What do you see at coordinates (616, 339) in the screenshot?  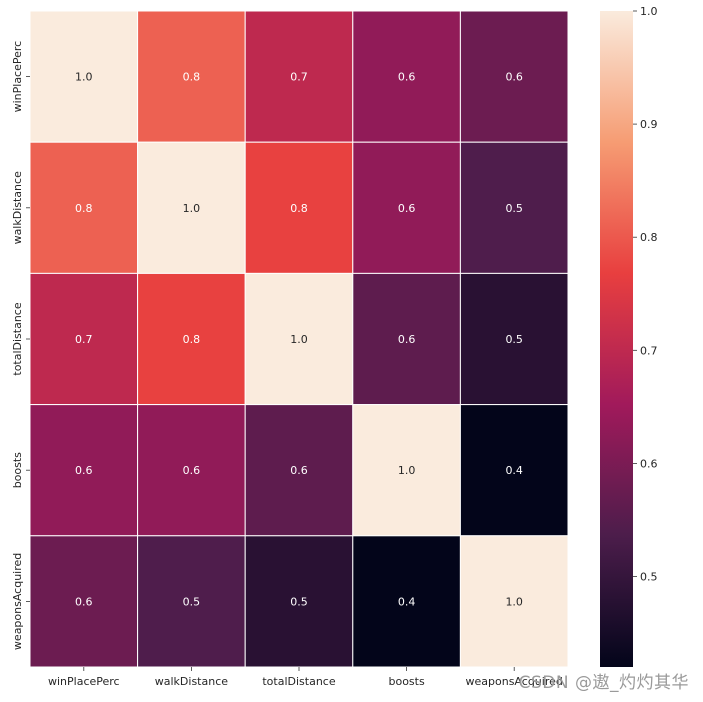 I see `colorbar-gradient` at bounding box center [616, 339].